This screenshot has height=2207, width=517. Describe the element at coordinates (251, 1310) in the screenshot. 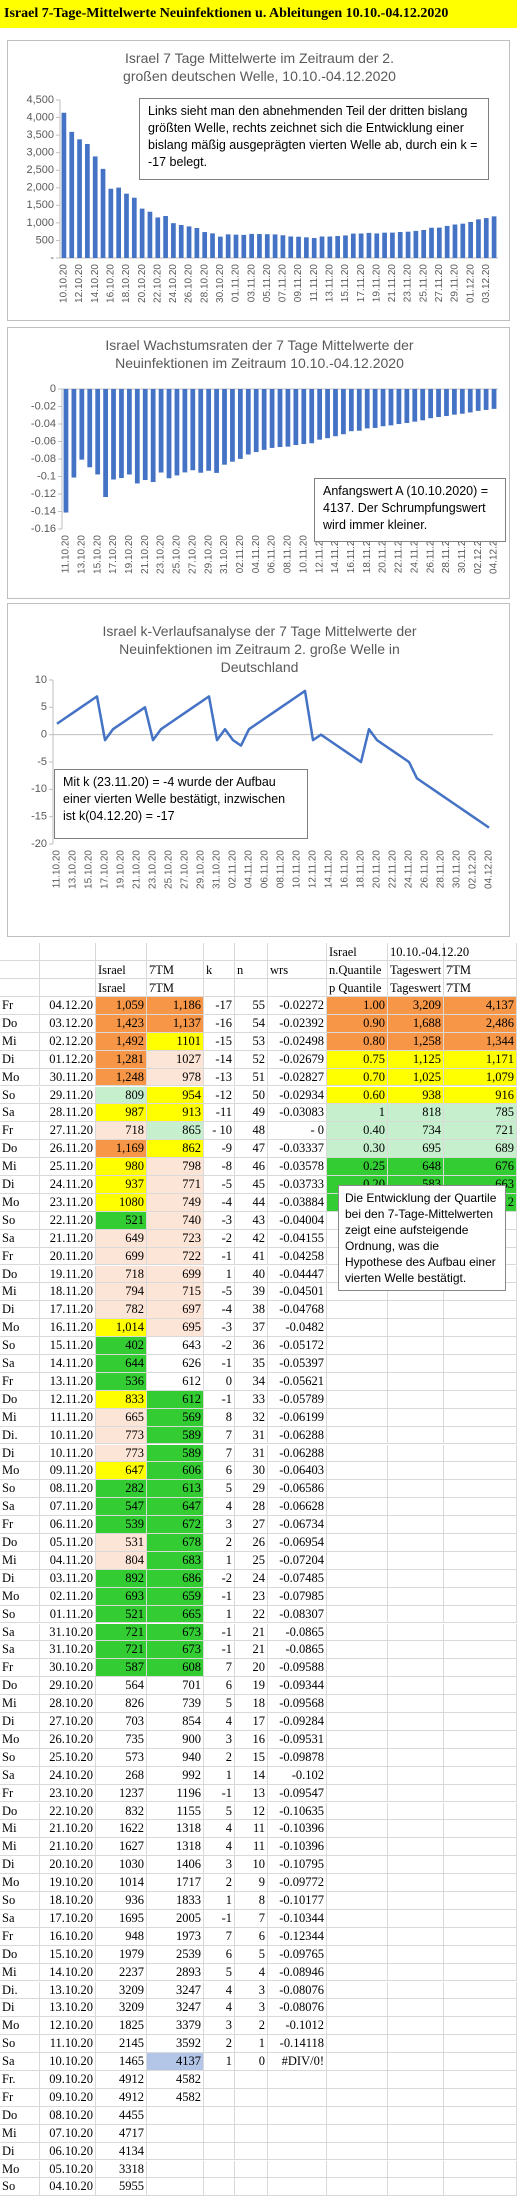

I see `table-cell: 38` at that location.